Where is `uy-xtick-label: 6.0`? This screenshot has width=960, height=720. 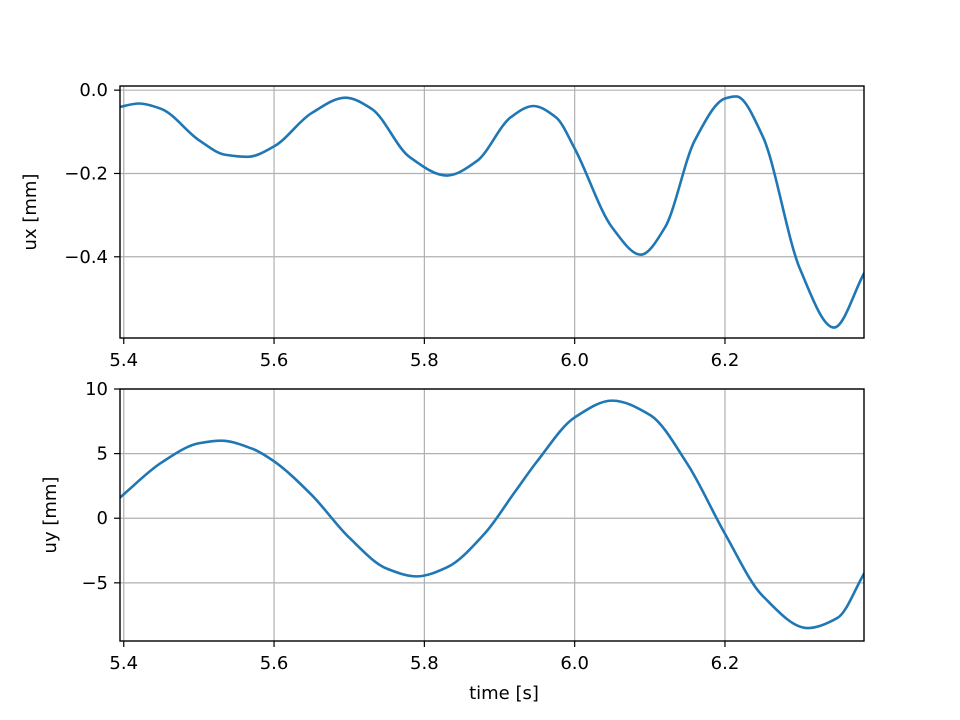
uy-xtick-label: 6.0 is located at coordinates (574, 663).